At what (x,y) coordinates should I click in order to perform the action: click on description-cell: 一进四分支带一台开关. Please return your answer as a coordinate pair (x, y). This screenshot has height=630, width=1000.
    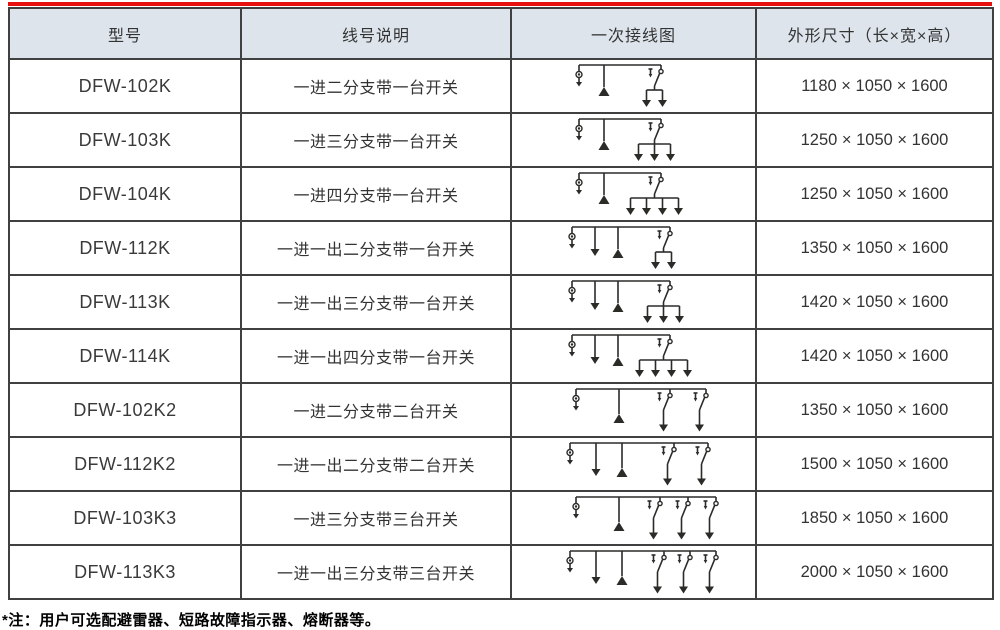
    Looking at the image, I should click on (376, 194).